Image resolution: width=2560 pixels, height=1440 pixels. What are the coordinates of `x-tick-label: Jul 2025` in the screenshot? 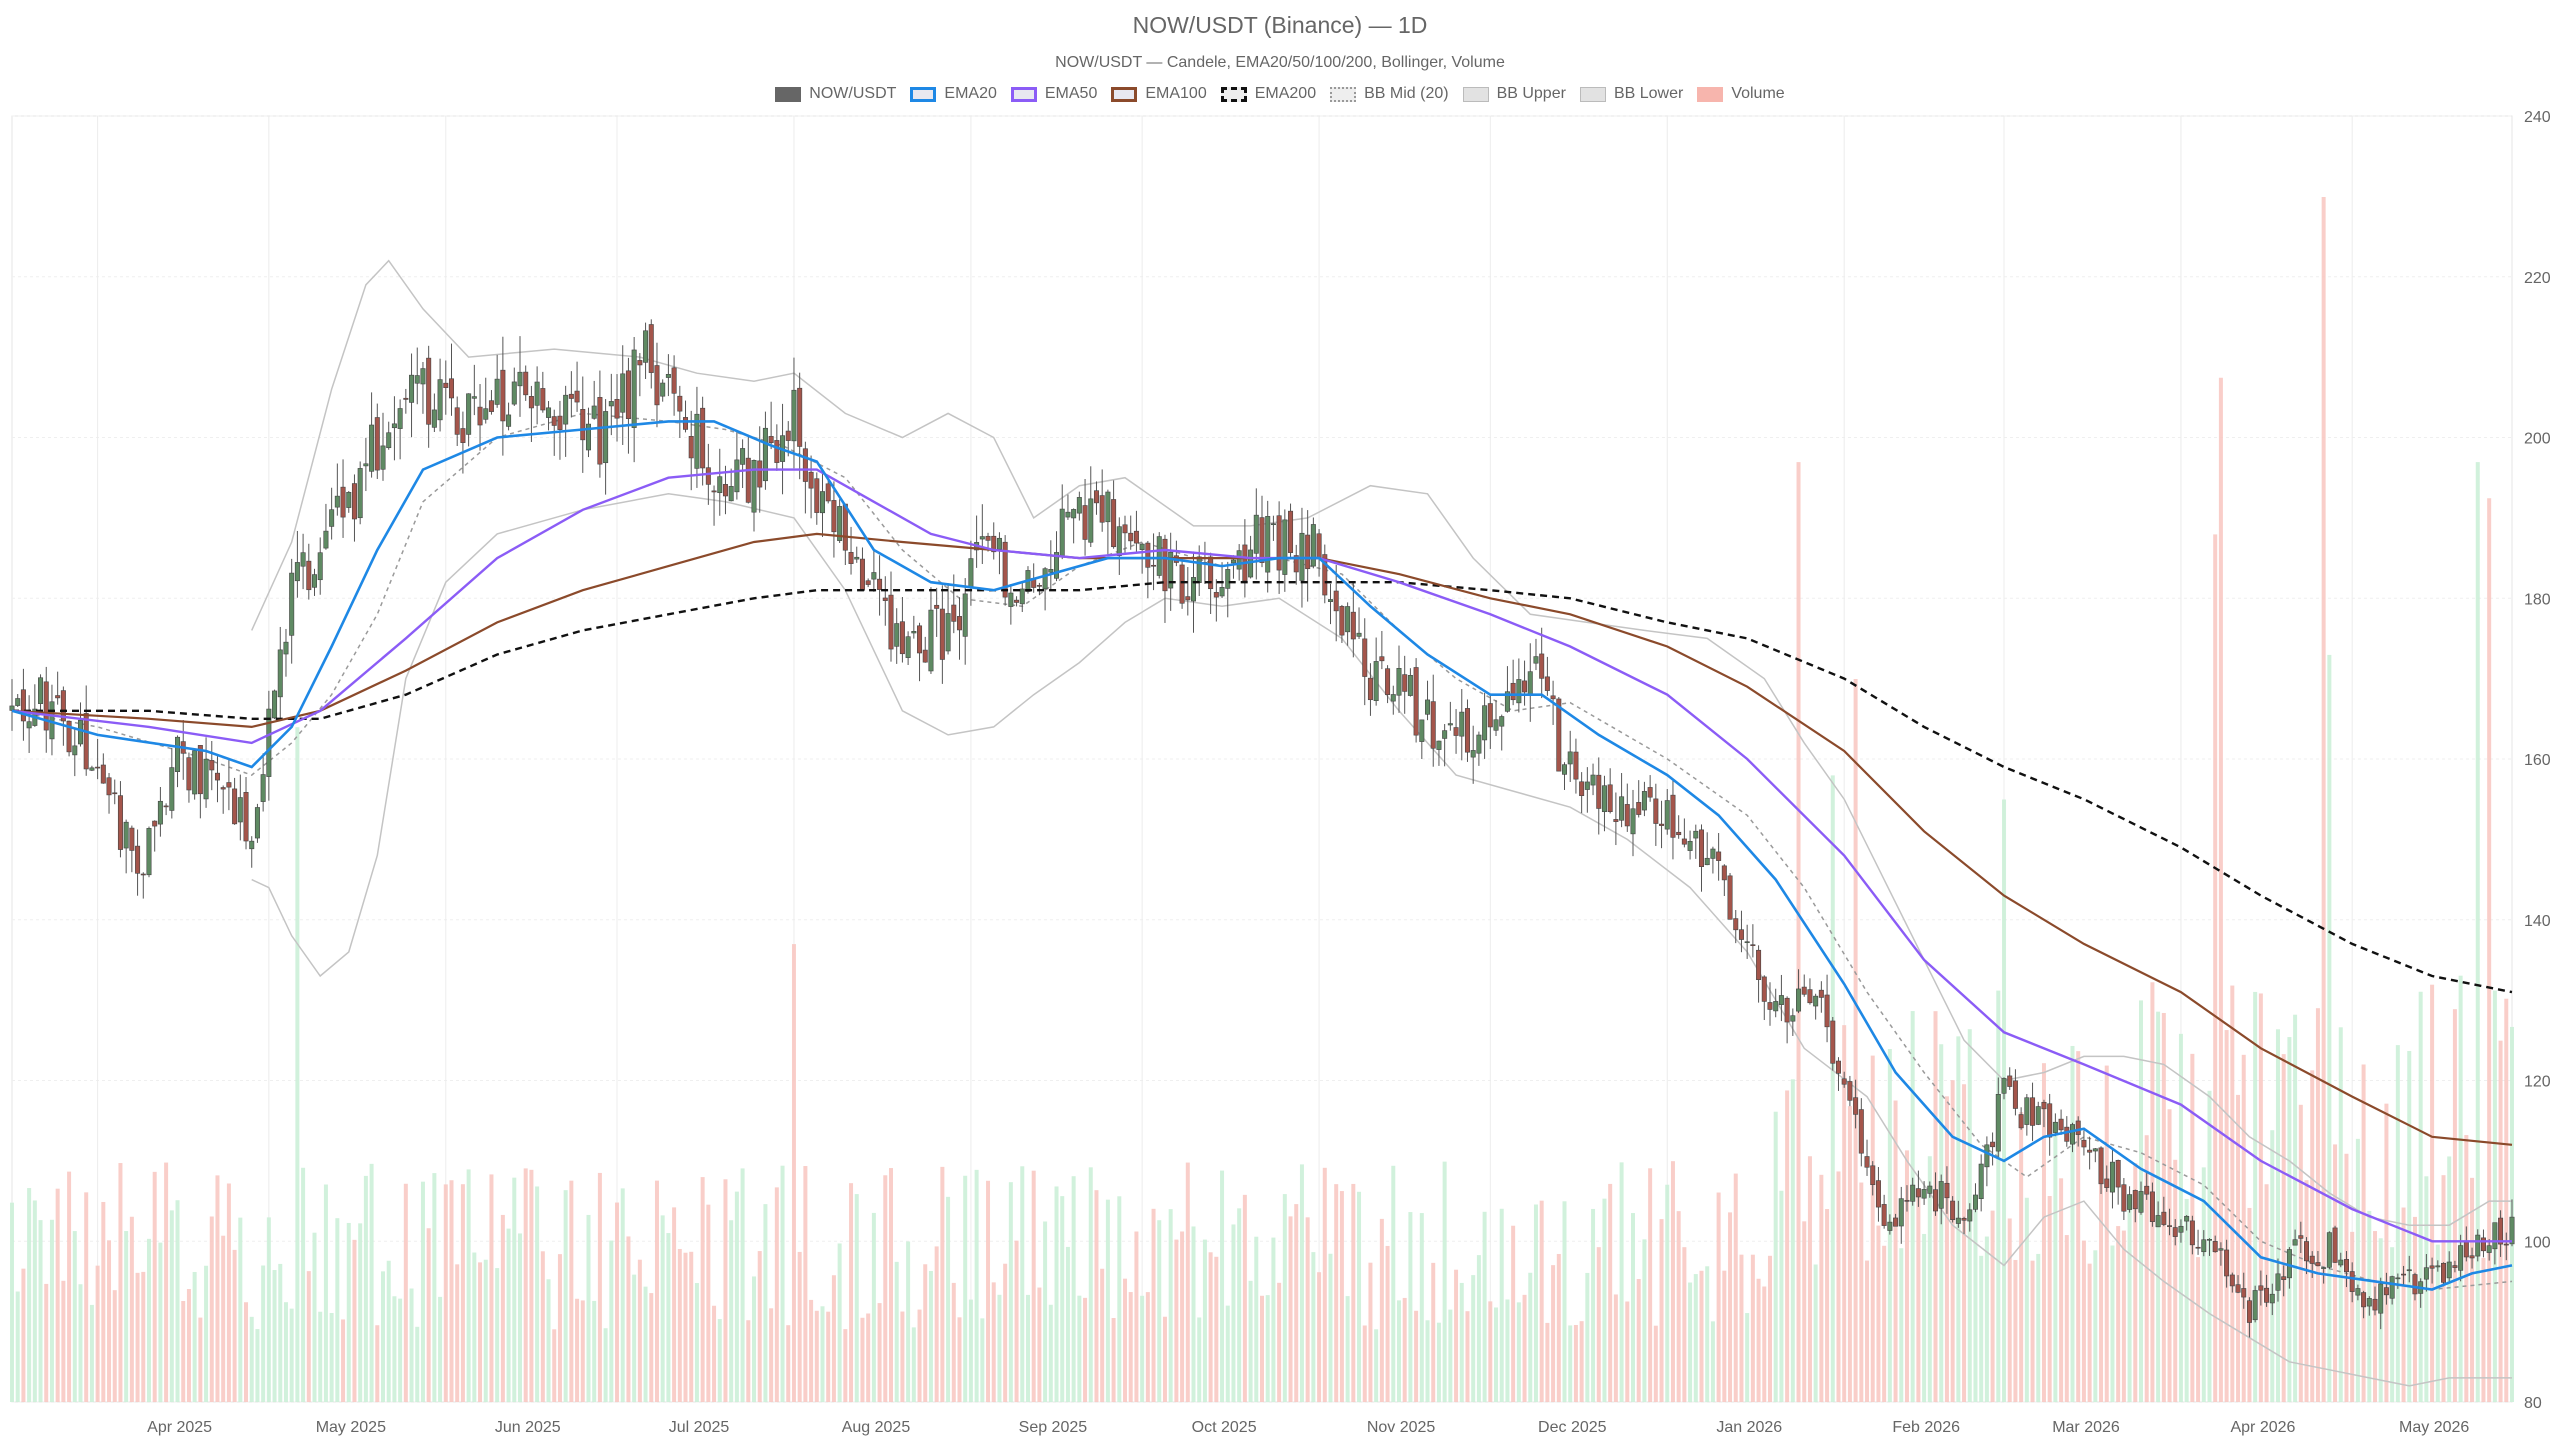 It's located at (699, 1427).